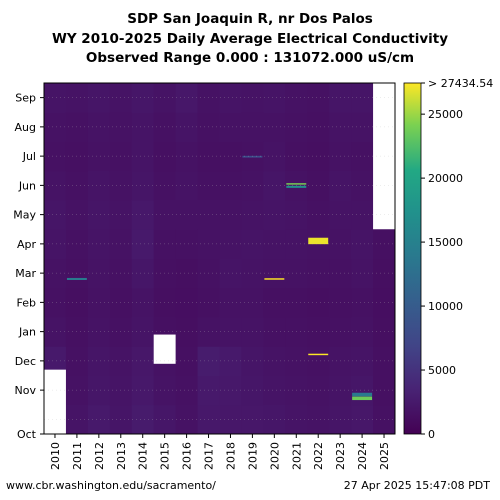 The width and height of the screenshot is (500, 500). Describe the element at coordinates (165, 456) in the screenshot. I see `x-tick-label: 2015` at that location.